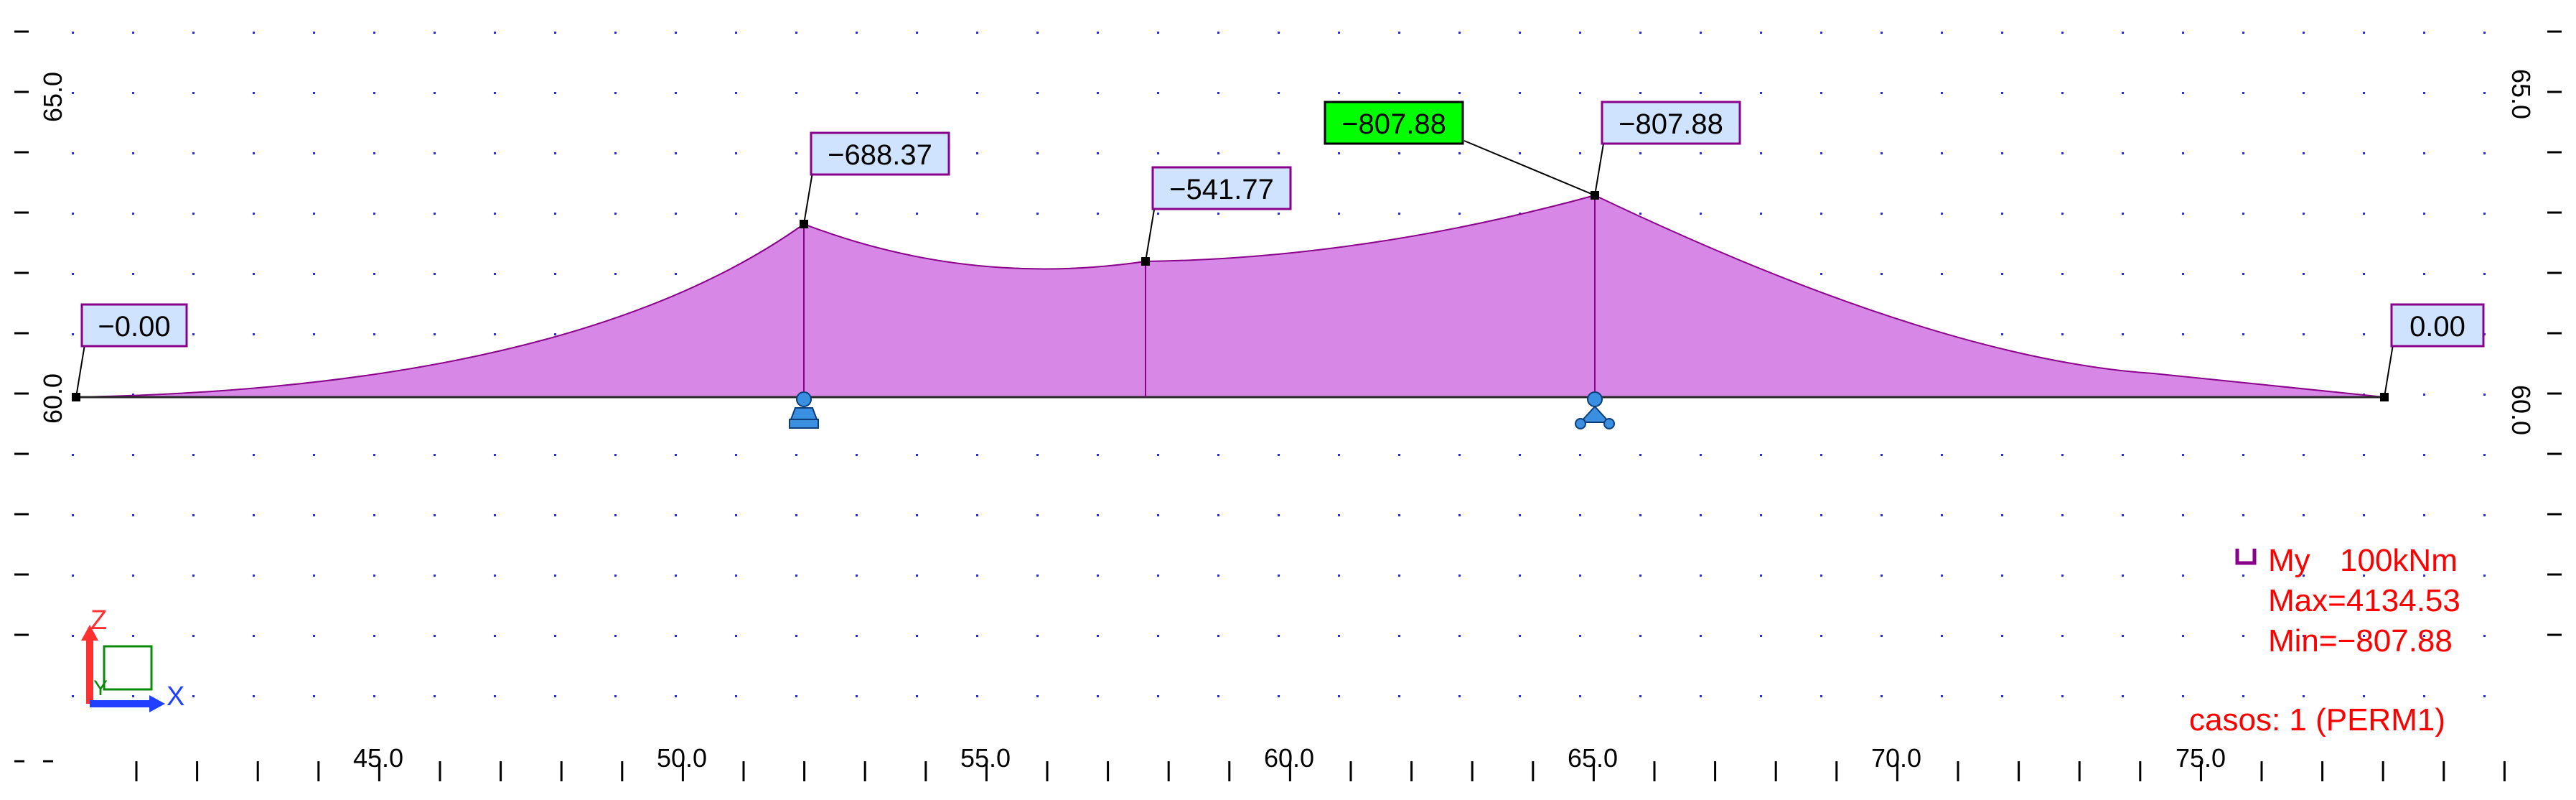 The width and height of the screenshot is (2576, 800). I want to click on value-label: −807.88, so click(1671, 123).